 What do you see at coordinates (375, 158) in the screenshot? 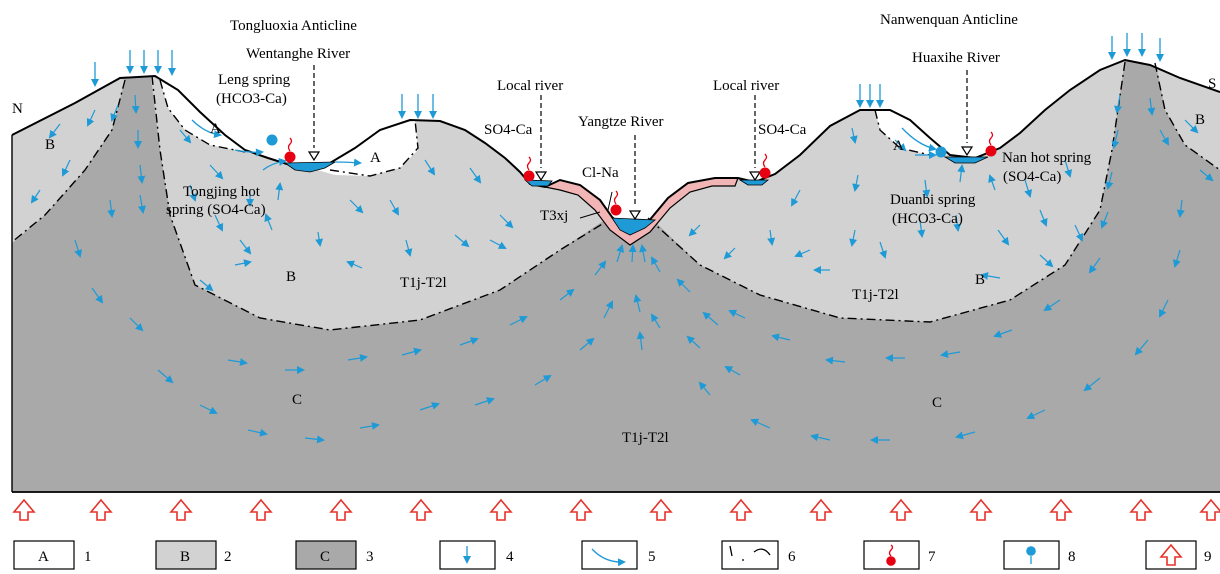
I see `zone-a-label-center: A` at bounding box center [375, 158].